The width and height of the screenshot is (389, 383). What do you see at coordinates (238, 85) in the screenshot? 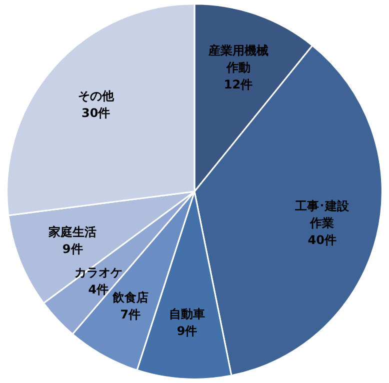
I see `data-label: 12件` at bounding box center [238, 85].